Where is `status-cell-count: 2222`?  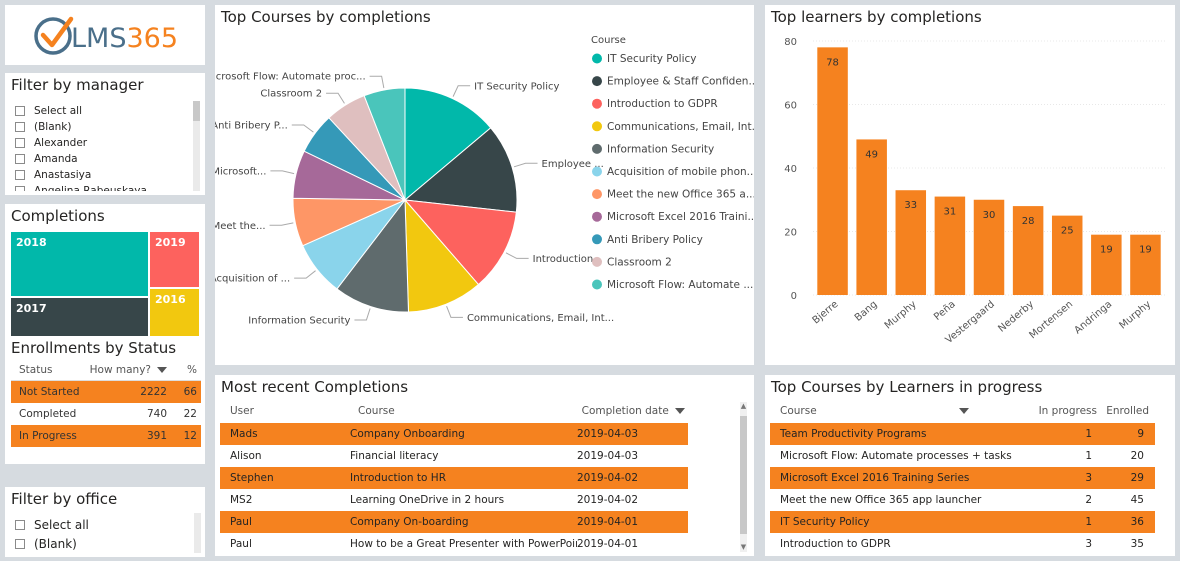
status-cell-count: 2222 is located at coordinates (153, 392).